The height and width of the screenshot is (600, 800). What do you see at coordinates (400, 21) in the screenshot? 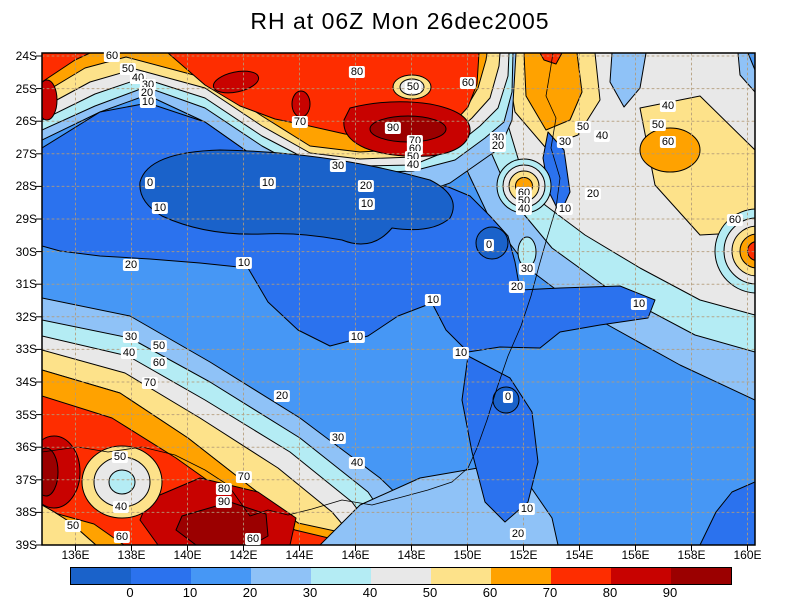
I see `chart-title: RH at 06Z Mon 26dec2005` at bounding box center [400, 21].